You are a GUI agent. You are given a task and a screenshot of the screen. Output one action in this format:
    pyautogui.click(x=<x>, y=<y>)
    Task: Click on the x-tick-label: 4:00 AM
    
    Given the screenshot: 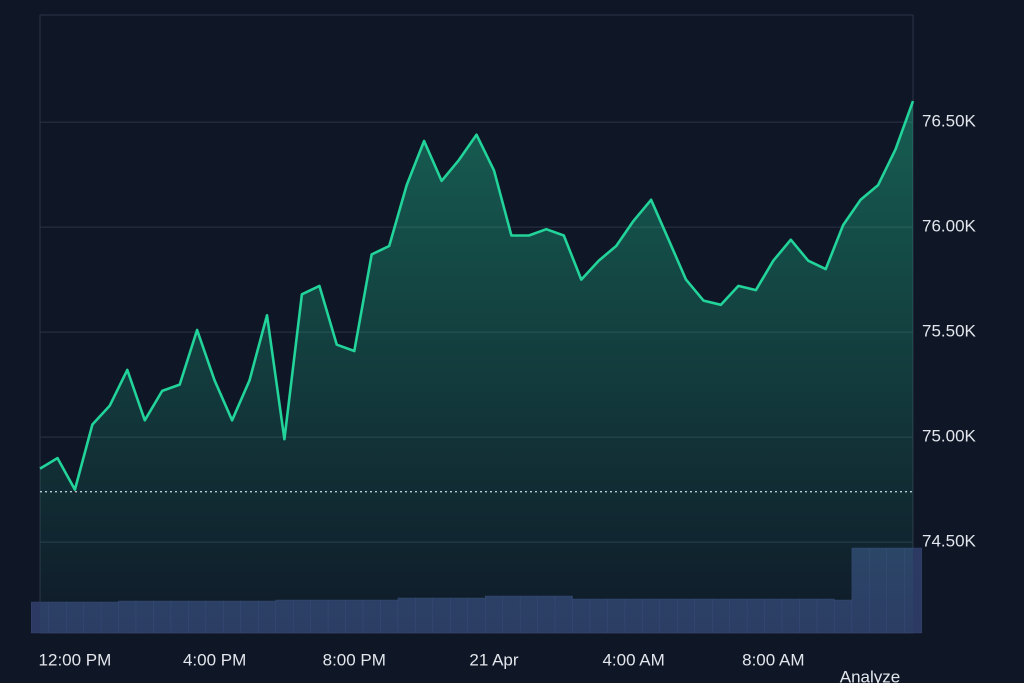 What is the action you would take?
    pyautogui.click(x=633, y=659)
    